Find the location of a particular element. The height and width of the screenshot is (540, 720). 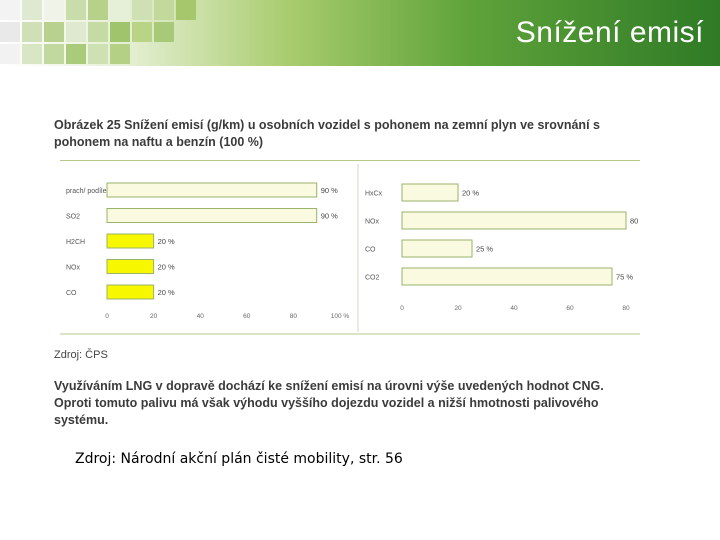

slide-title: Snížení emisí is located at coordinates (609, 32).